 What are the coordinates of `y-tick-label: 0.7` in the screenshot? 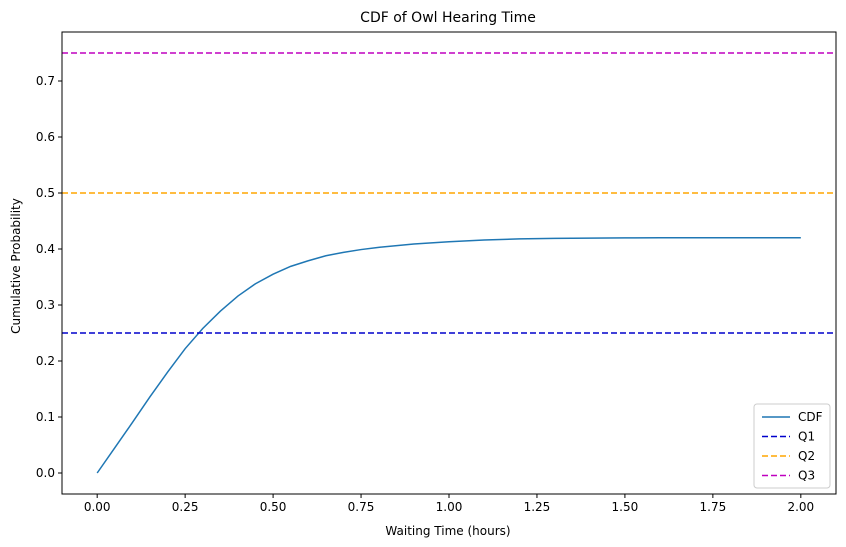 It's located at (45, 81).